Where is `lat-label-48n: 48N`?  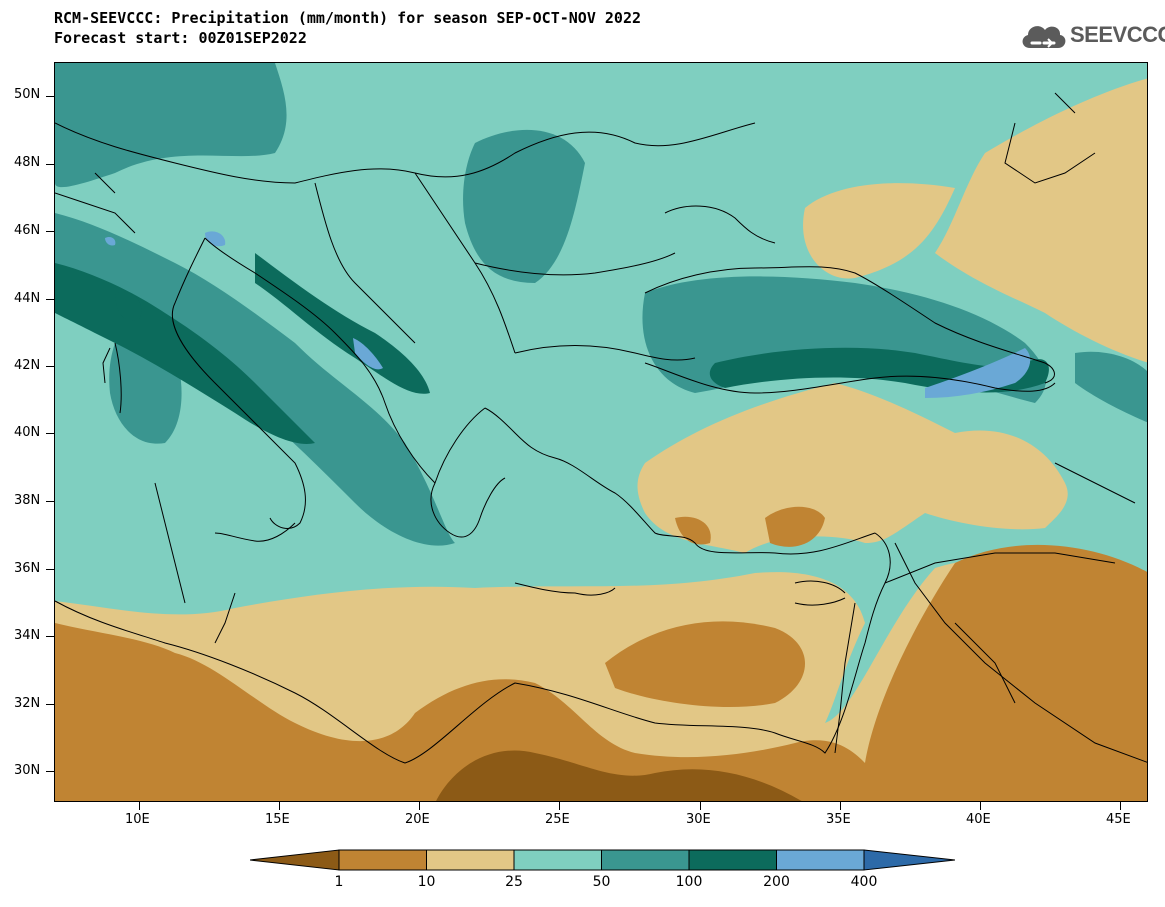
lat-label-48n: 48N is located at coordinates (27, 162).